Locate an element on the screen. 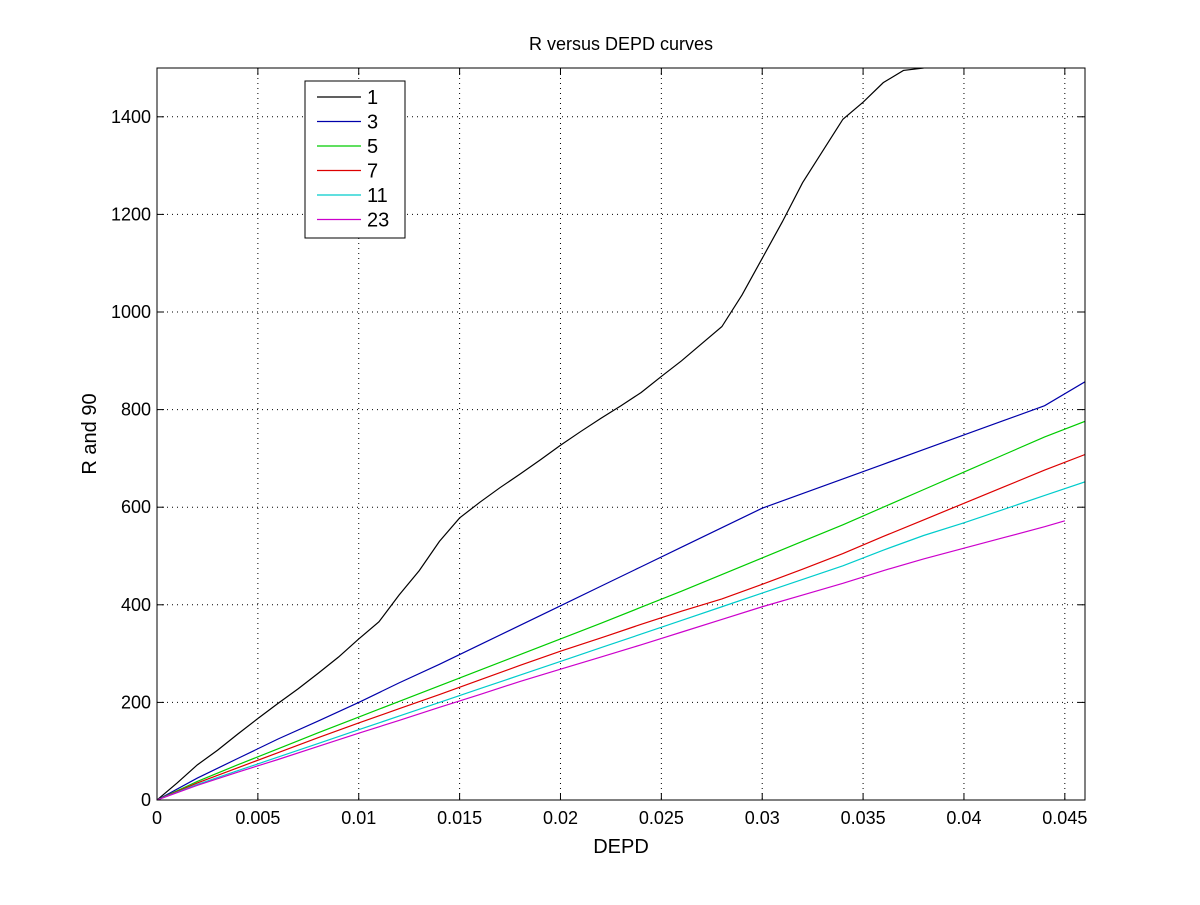  x-tick-label: 0 is located at coordinates (157, 818).